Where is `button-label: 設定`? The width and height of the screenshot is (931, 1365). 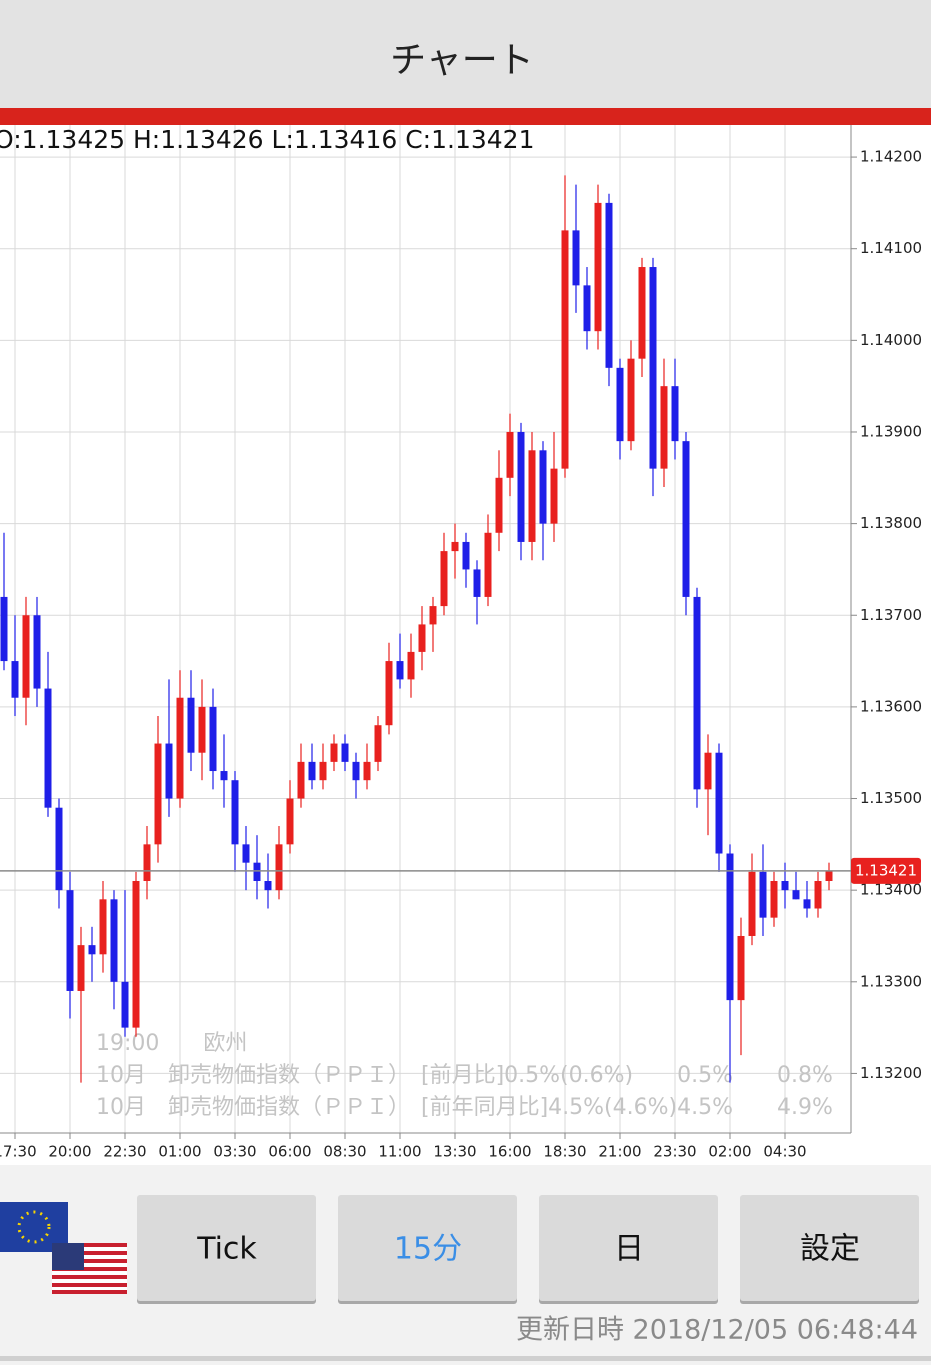
button-label: 設定 is located at coordinates (830, 1249).